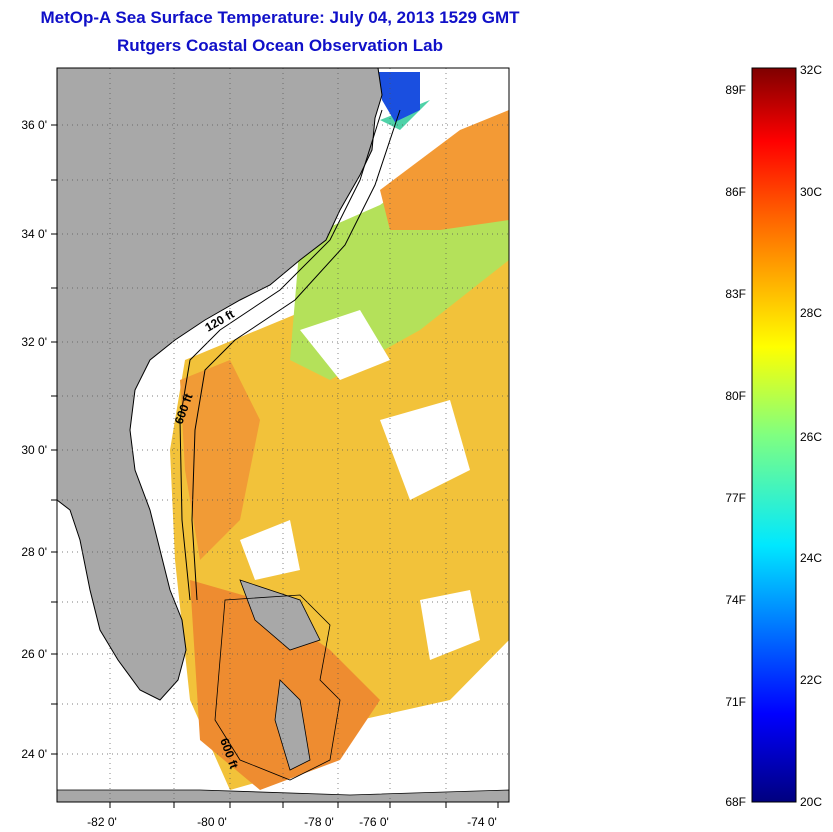  Describe the element at coordinates (319, 822) in the screenshot. I see `lon-tick-label: -78 0'` at that location.